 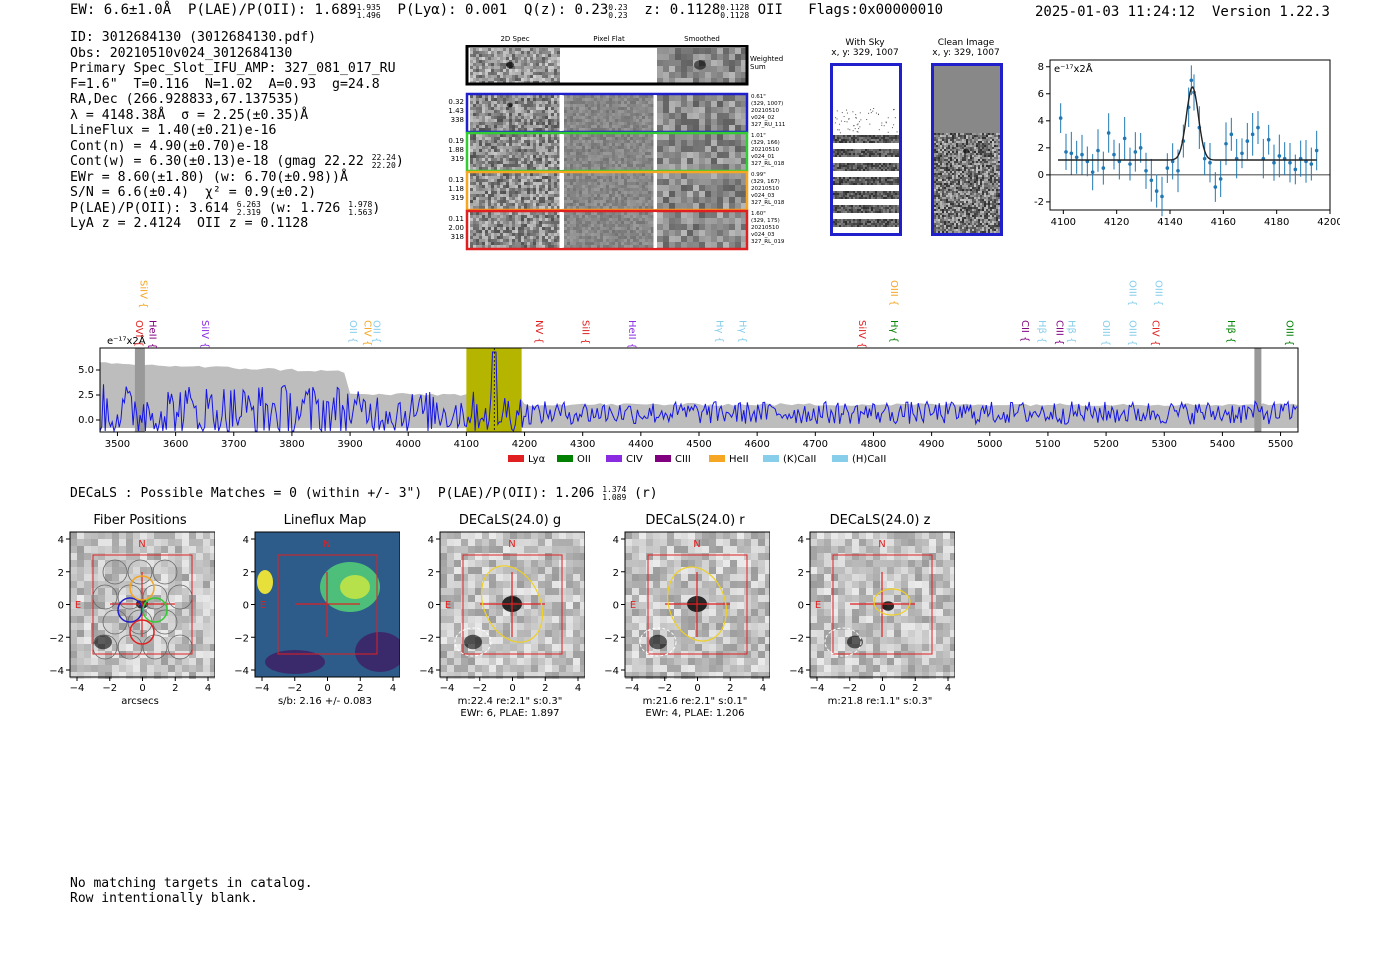 What do you see at coordinates (149, 208) in the screenshot?
I see `info-plae-text: P(LAE)/P(OII): 3.614` at bounding box center [149, 208].